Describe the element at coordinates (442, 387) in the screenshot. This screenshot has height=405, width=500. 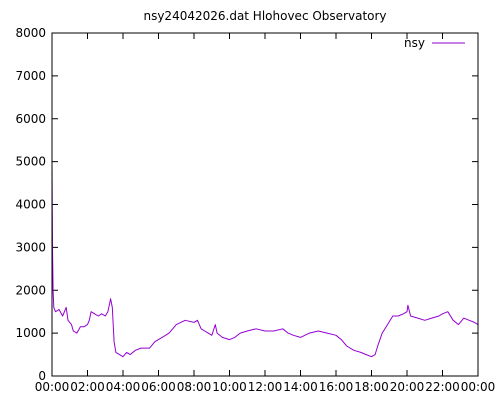
I see `x-tick-label: 22:00` at that location.